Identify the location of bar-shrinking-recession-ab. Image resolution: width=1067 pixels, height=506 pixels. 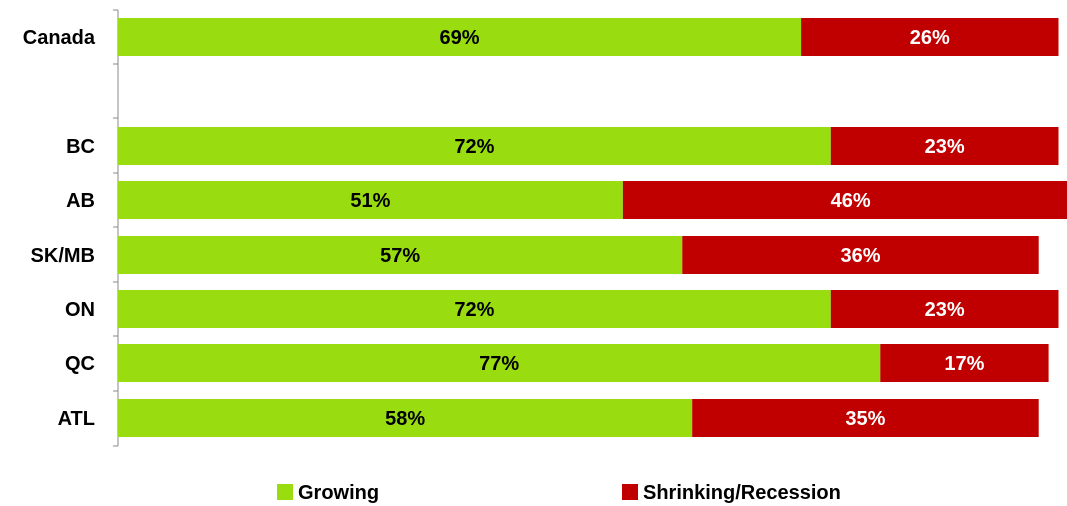
(844, 200).